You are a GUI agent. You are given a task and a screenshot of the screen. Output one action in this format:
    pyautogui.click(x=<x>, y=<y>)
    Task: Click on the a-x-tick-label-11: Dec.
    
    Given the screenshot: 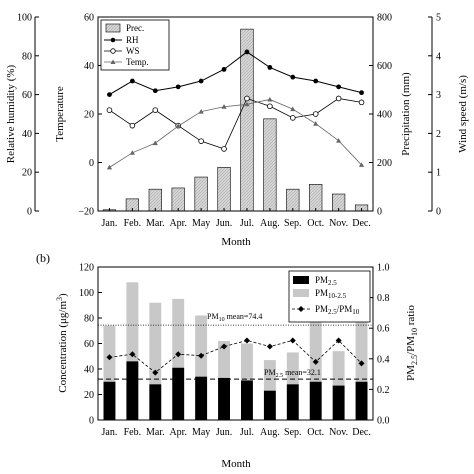 What is the action you would take?
    pyautogui.click(x=361, y=223)
    